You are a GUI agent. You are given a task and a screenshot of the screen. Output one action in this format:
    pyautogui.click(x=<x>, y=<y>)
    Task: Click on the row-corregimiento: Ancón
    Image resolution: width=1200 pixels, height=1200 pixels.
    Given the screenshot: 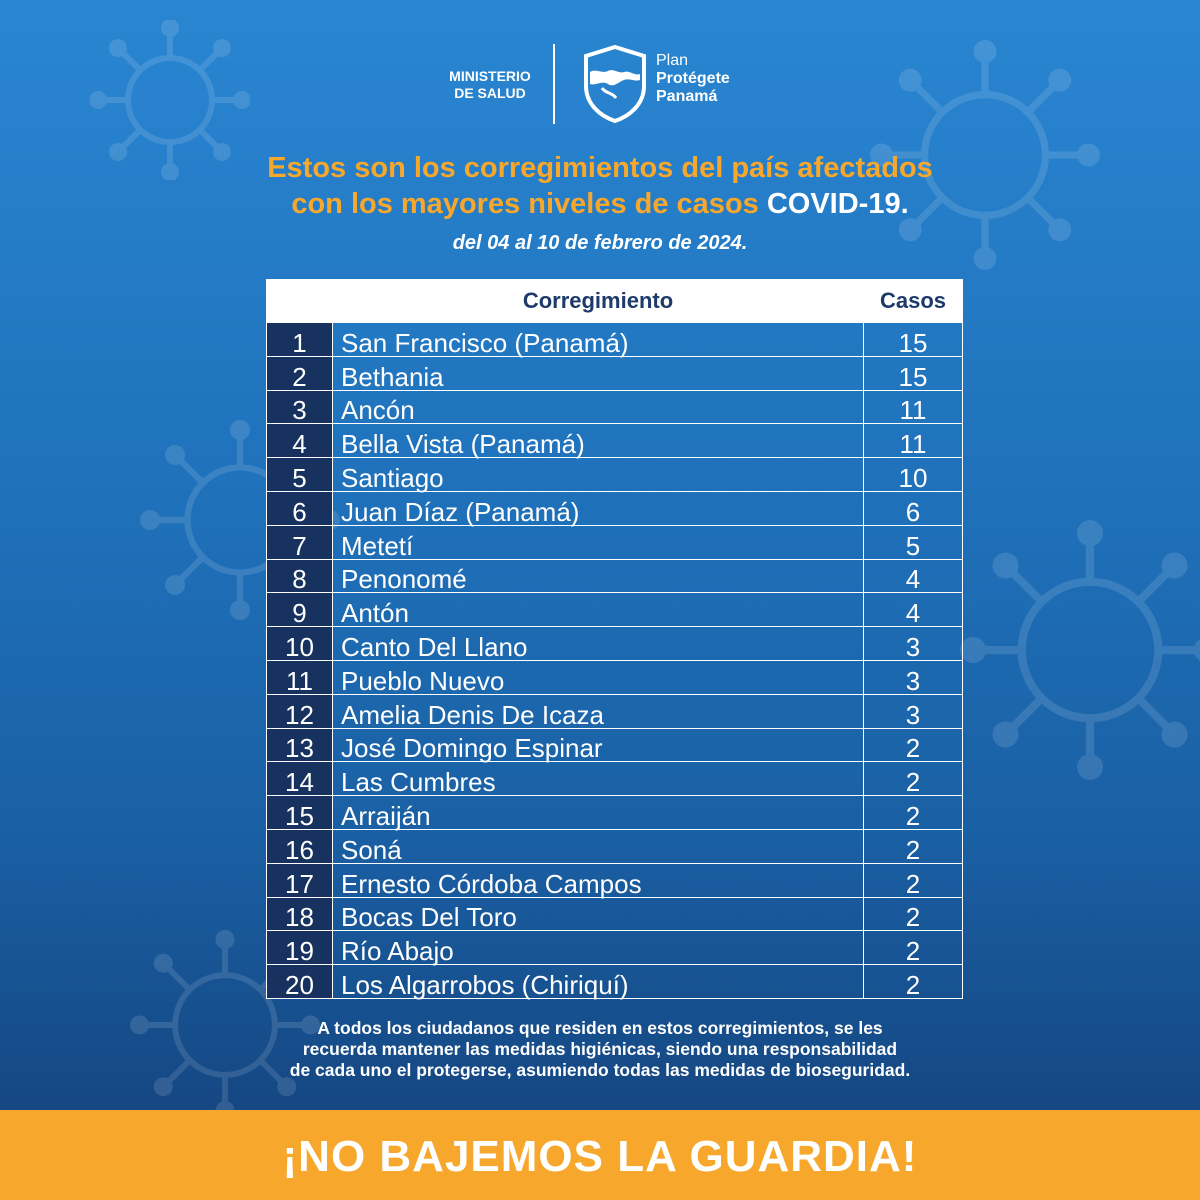 What is the action you would take?
    pyautogui.click(x=598, y=407)
    